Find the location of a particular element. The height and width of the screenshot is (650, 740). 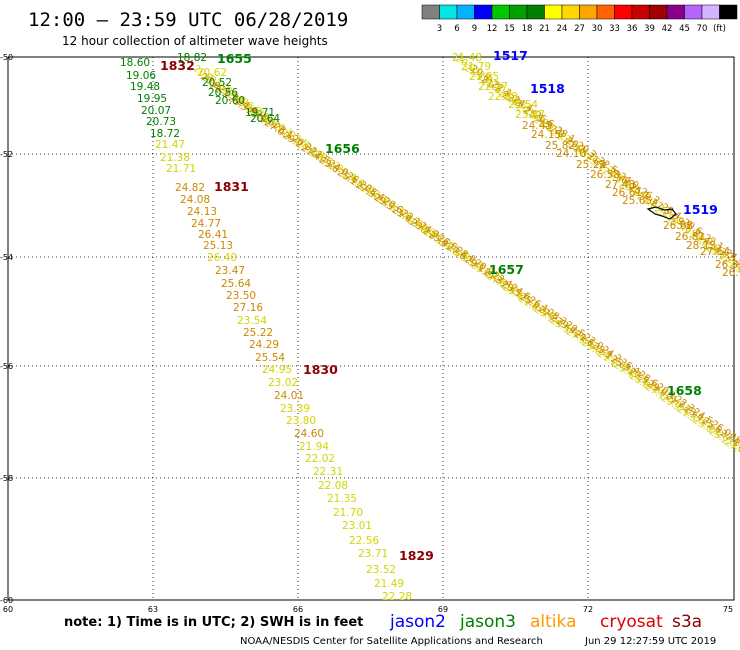

wave-height-reading: 24.08 is located at coordinates (195, 200).